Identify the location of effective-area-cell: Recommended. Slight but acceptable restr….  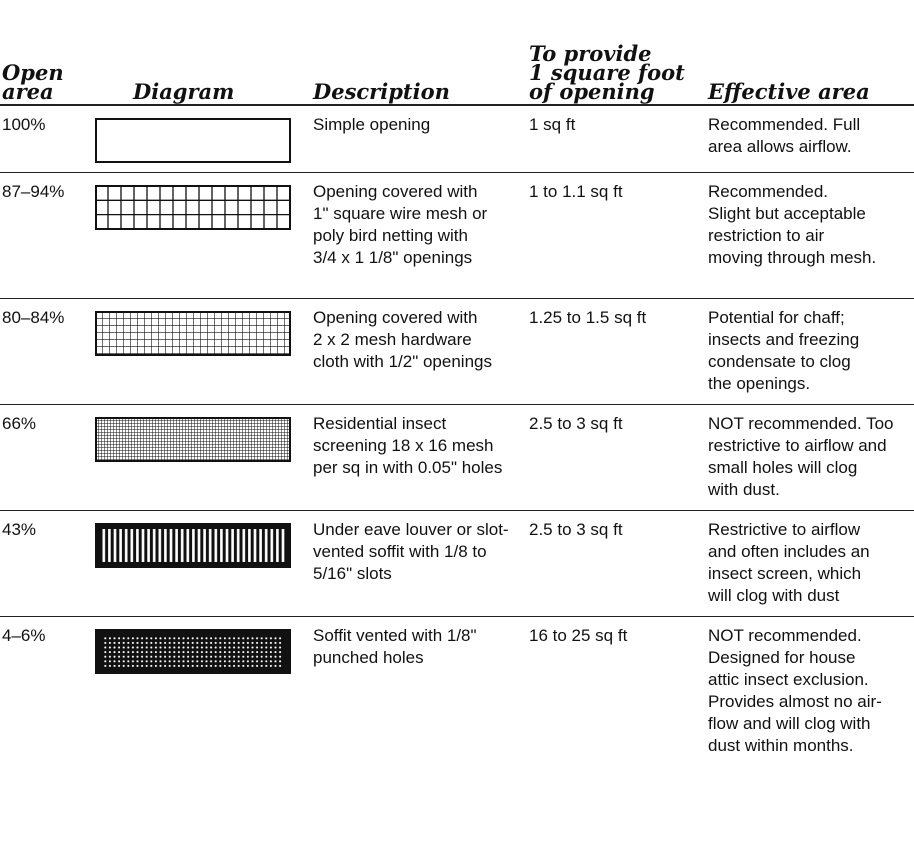
(792, 224).